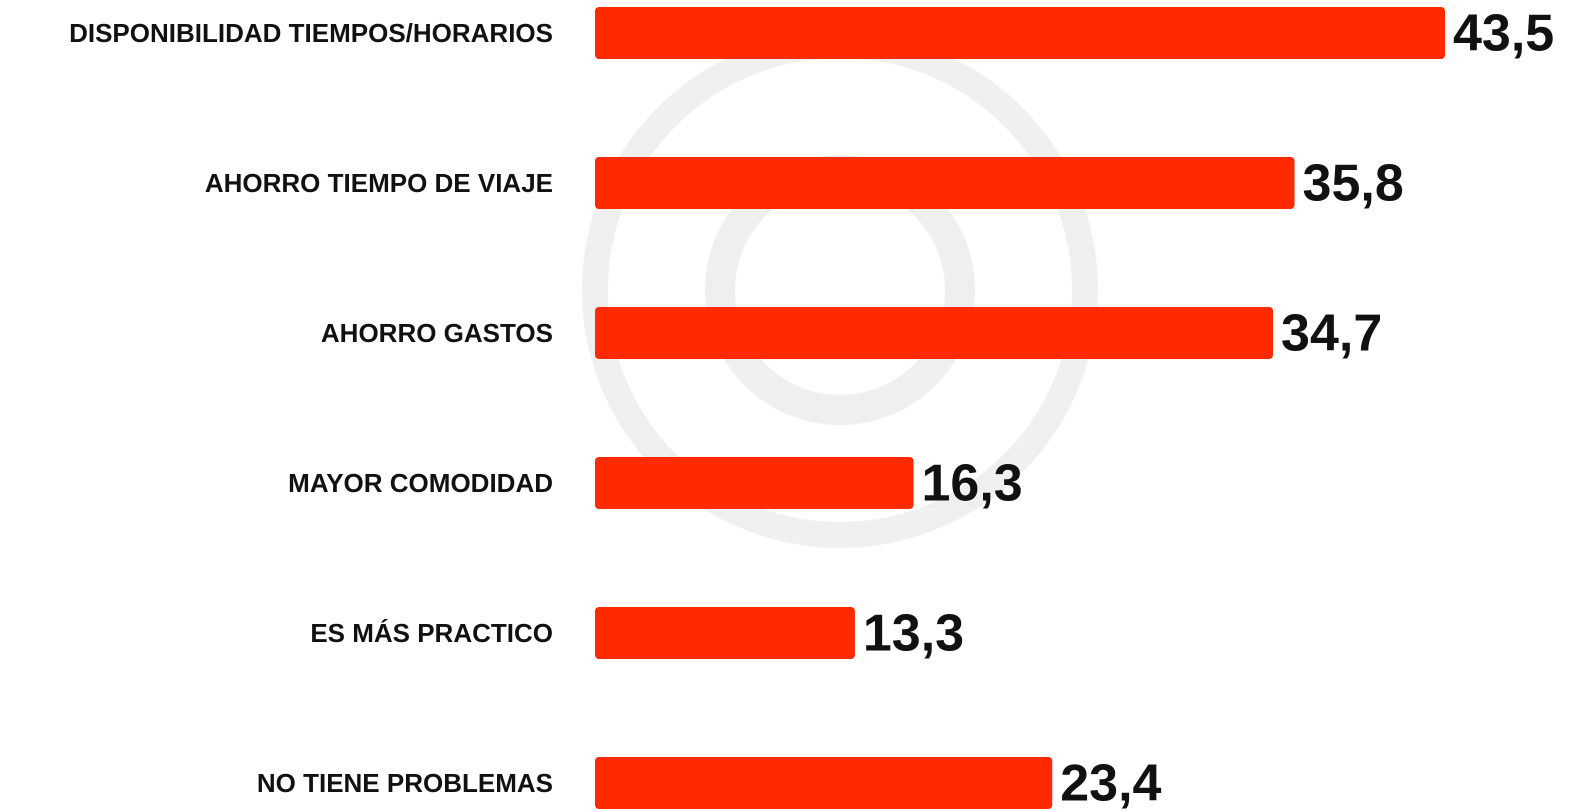 Image resolution: width=1572 pixels, height=811 pixels. What do you see at coordinates (1353, 184) in the screenshot?
I see `value-label: 35,8` at bounding box center [1353, 184].